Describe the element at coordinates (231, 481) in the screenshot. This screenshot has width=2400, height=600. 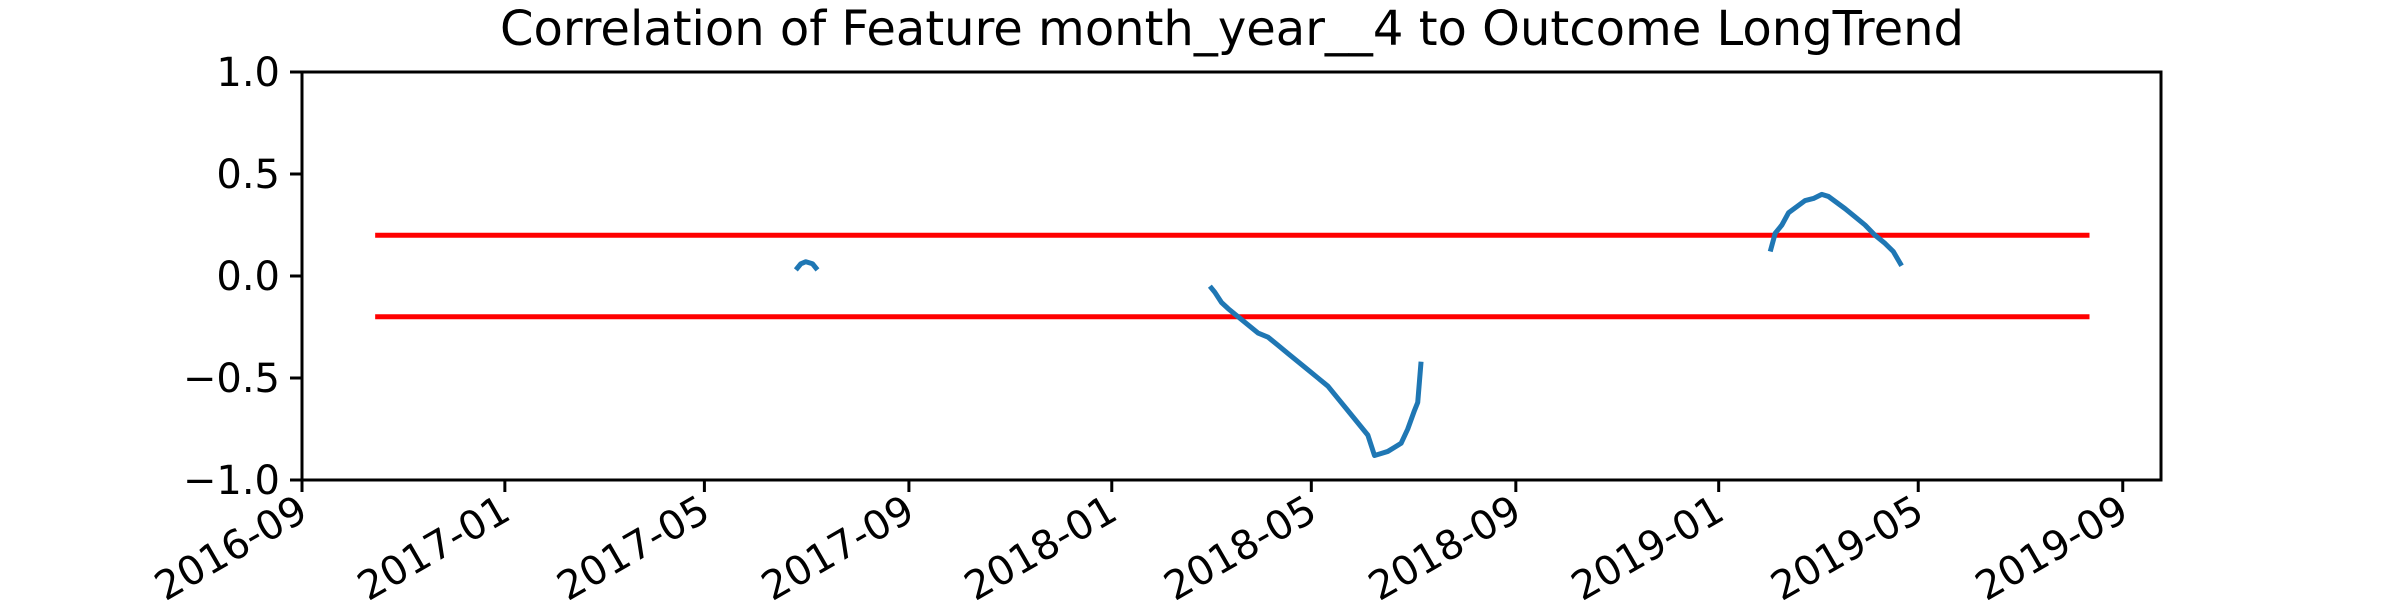
I see `y-tick-label-0: −1.0` at that location.